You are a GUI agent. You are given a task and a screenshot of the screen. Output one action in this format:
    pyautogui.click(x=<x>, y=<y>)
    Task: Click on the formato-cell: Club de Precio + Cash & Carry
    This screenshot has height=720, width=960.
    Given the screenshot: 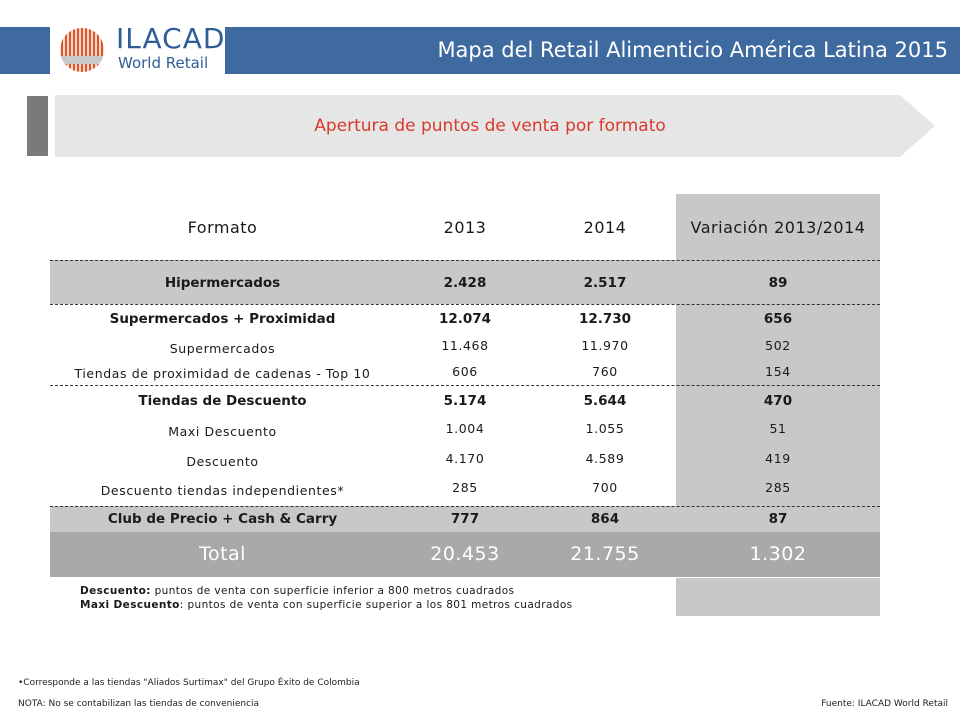 What is the action you would take?
    pyautogui.click(x=222, y=519)
    